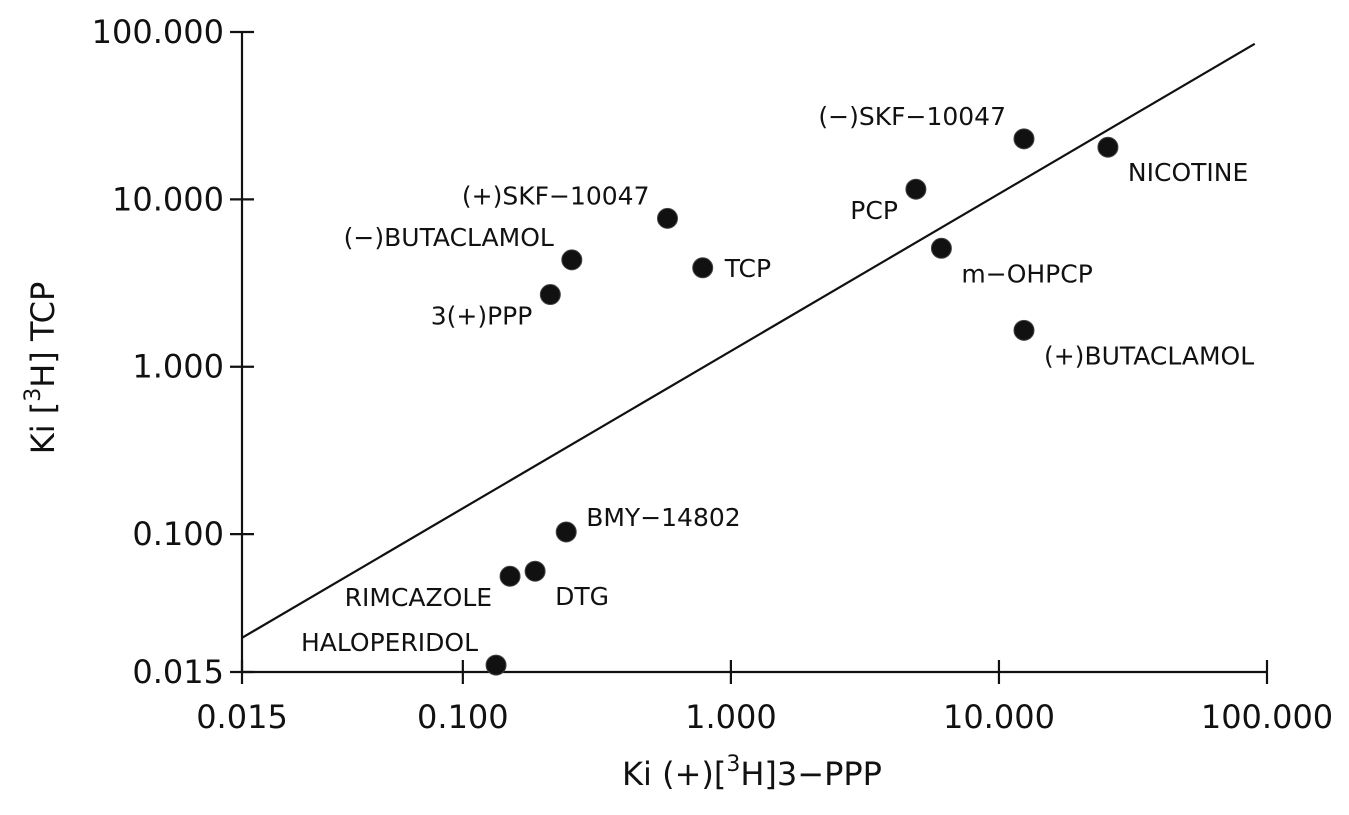 The height and width of the screenshot is (815, 1349). What do you see at coordinates (674, 774) in the screenshot?
I see `x-axis-label-prefix: Ki (+)[` at bounding box center [674, 774].